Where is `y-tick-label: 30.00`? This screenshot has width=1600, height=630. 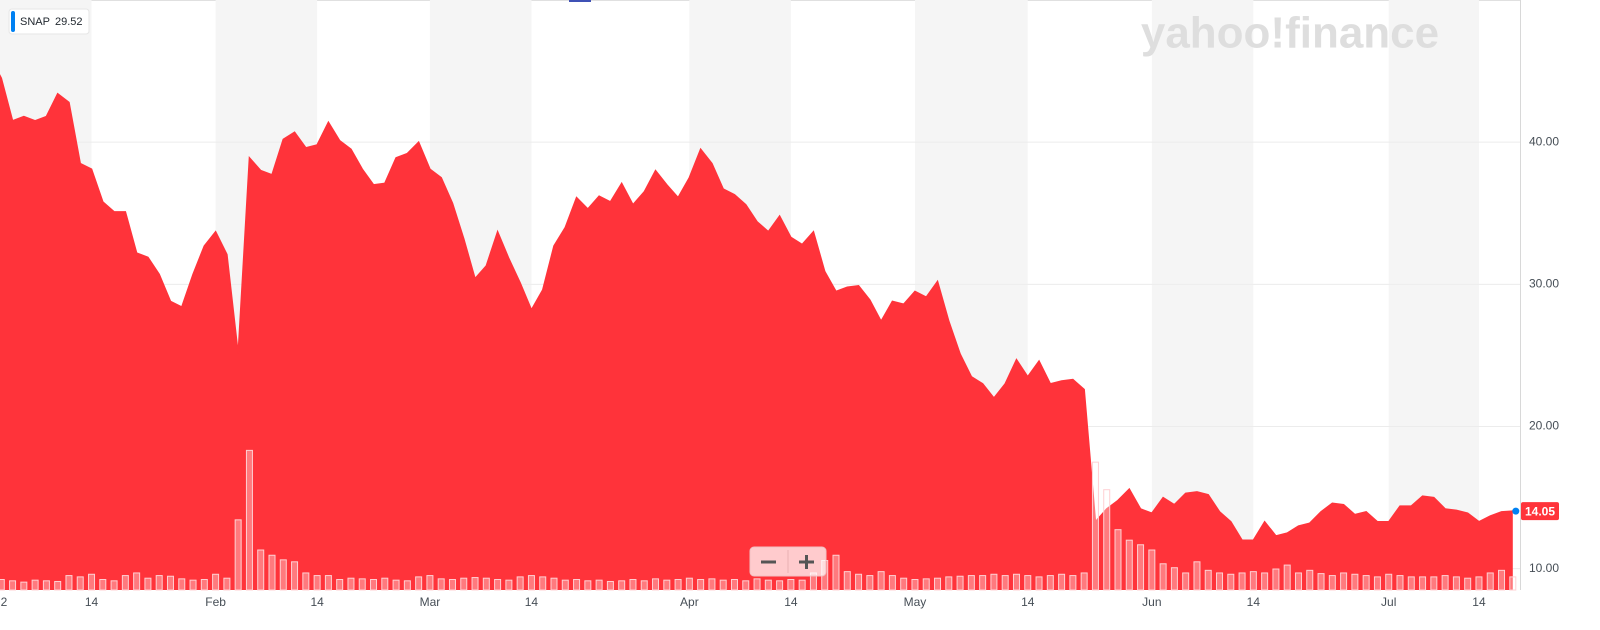
y-tick-label: 30.00 is located at coordinates (1544, 284).